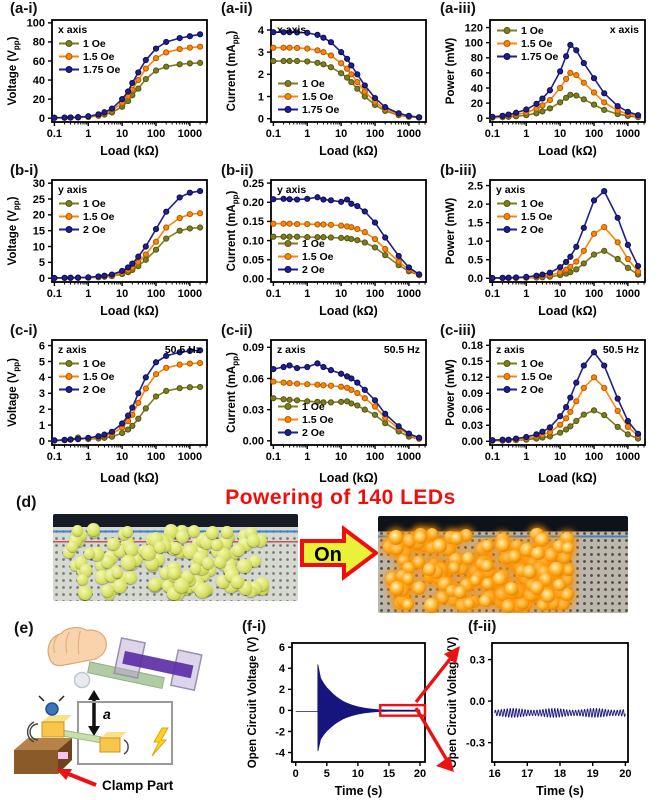 Image resolution: width=657 pixels, height=800 pixels. I want to click on y-axis-label: Open Circuit Voltage (V), so click(253, 703).